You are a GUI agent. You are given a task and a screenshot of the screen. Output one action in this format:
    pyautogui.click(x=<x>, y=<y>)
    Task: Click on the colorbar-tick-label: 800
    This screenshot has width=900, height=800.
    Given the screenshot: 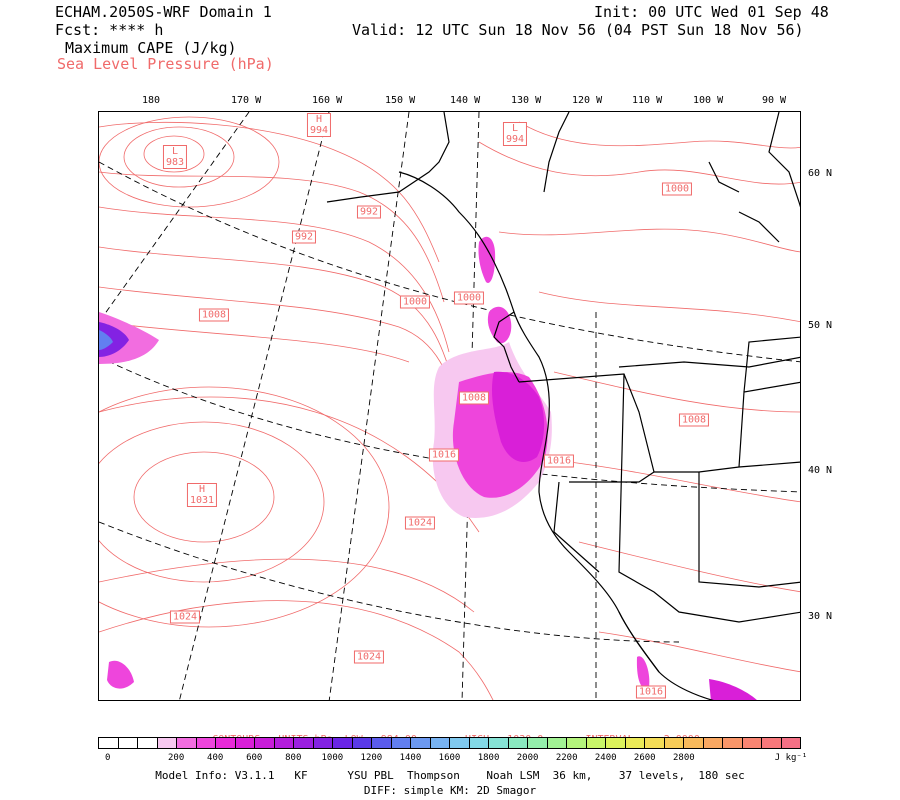 What is the action you would take?
    pyautogui.click(x=293, y=758)
    